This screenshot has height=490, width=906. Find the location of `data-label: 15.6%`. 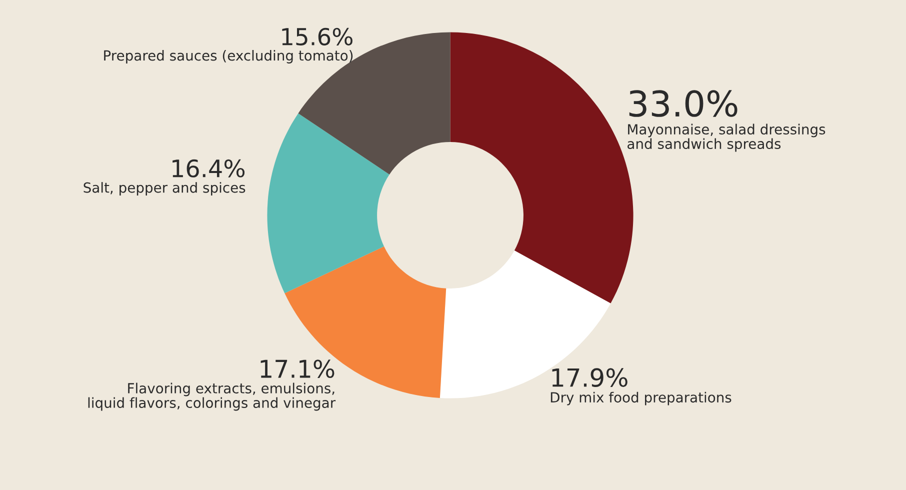

data-label: 15.6% is located at coordinates (317, 37).